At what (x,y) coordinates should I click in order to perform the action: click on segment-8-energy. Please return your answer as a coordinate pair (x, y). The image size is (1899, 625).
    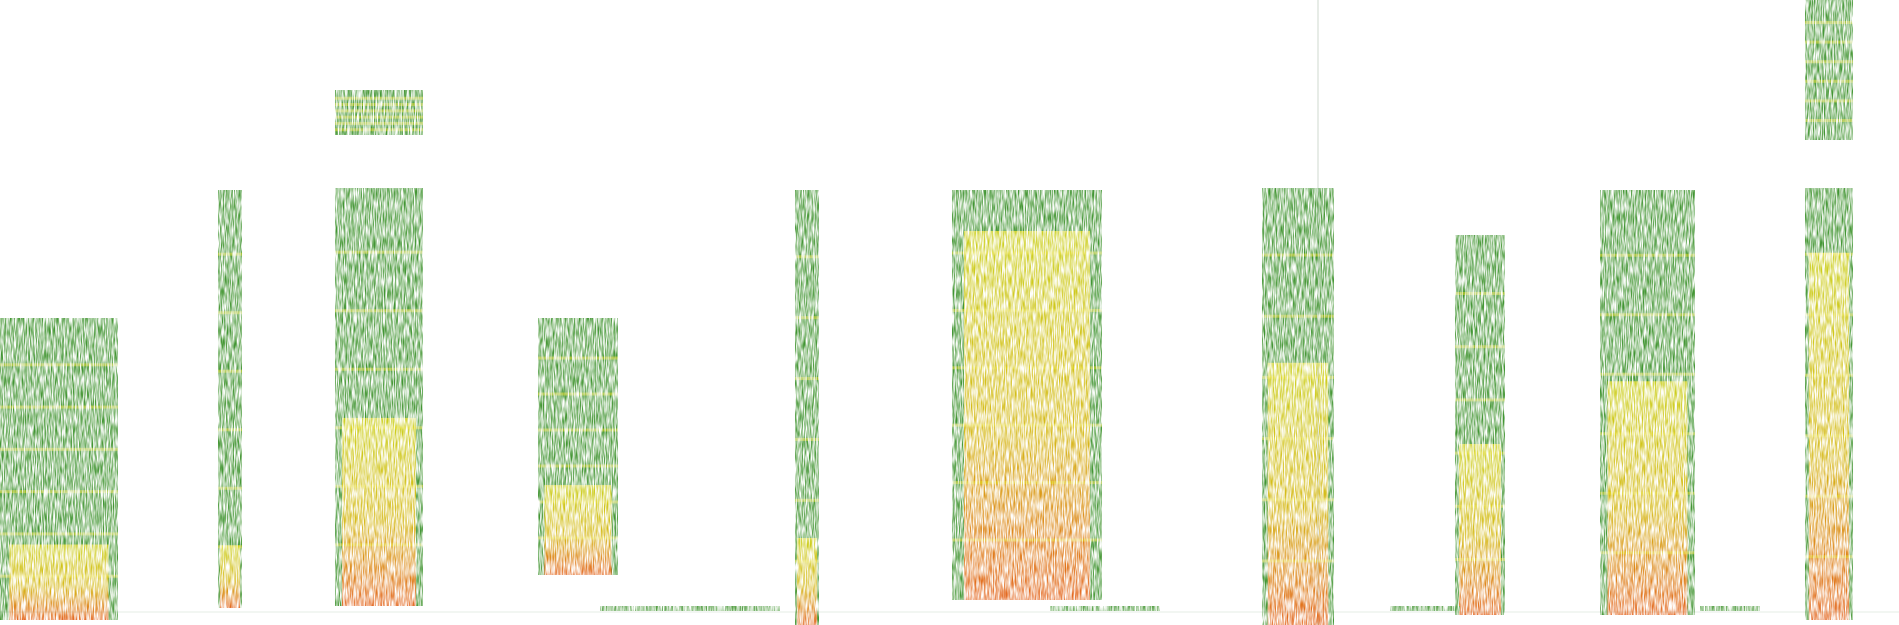
    Looking at the image, I should click on (1480, 529).